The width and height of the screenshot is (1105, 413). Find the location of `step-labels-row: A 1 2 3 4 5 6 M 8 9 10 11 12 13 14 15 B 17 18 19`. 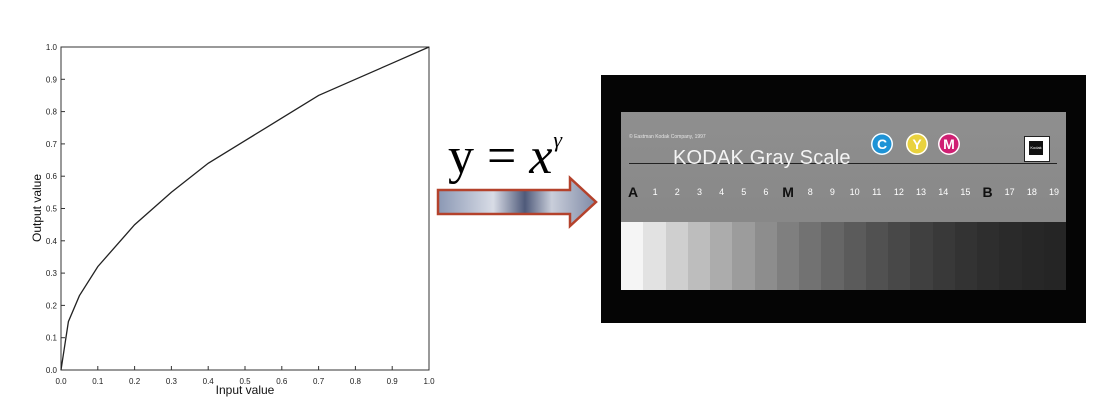

step-labels-row: A 1 2 3 4 5 6 M 8 9 10 11 12 13 14 15 B 17 18 19 is located at coordinates (843, 192).